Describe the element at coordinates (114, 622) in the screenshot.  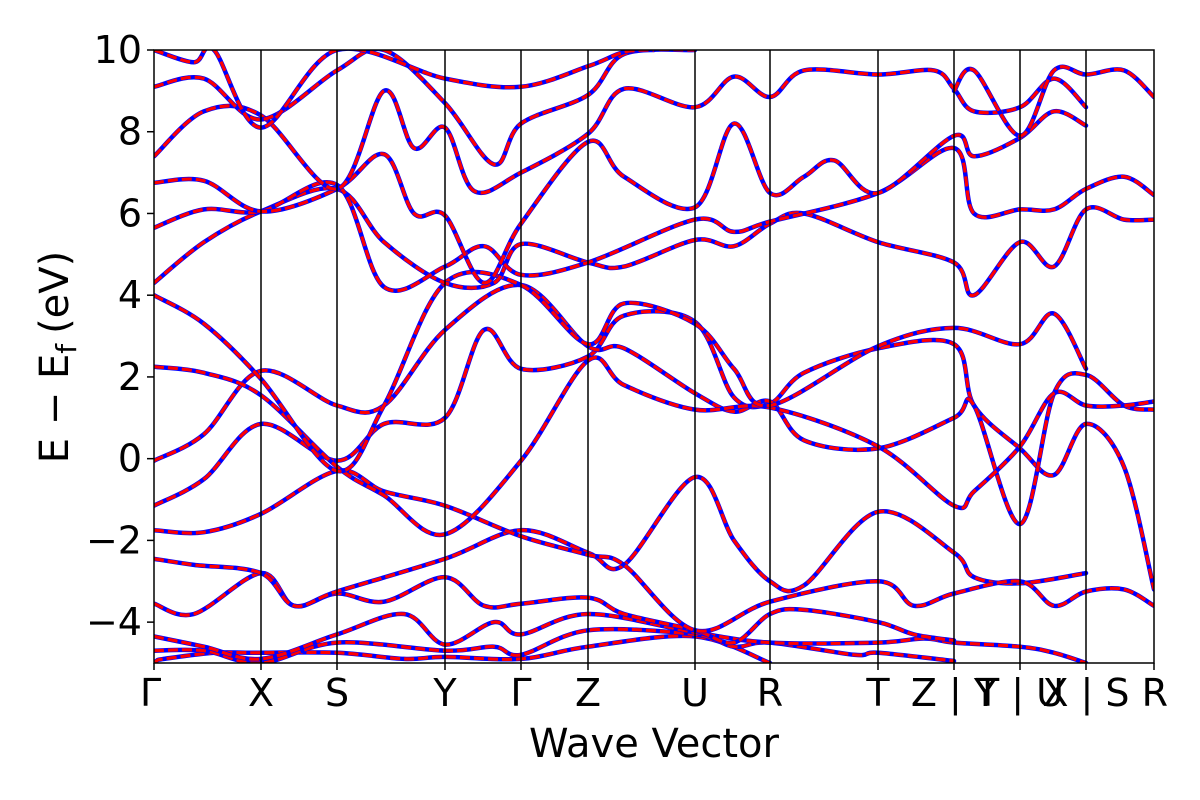
I see `y-tick-label: −4` at that location.